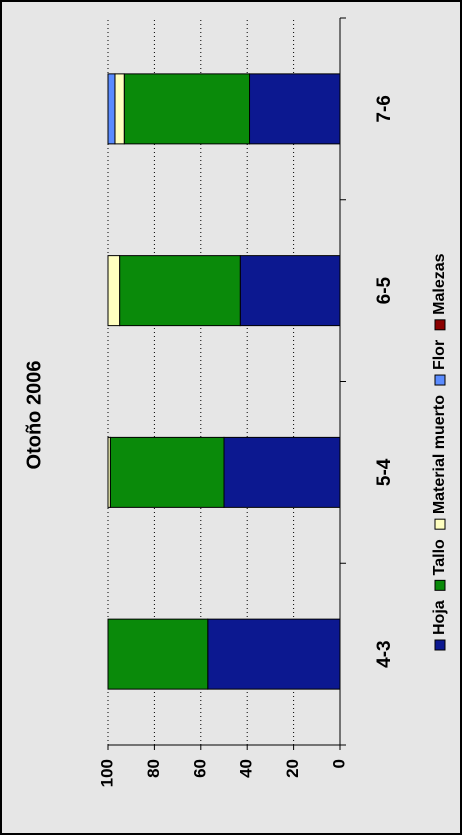 The height and width of the screenshot is (835, 462). Describe the element at coordinates (384, 472) in the screenshot. I see `x-tick-label: 5-4` at that location.